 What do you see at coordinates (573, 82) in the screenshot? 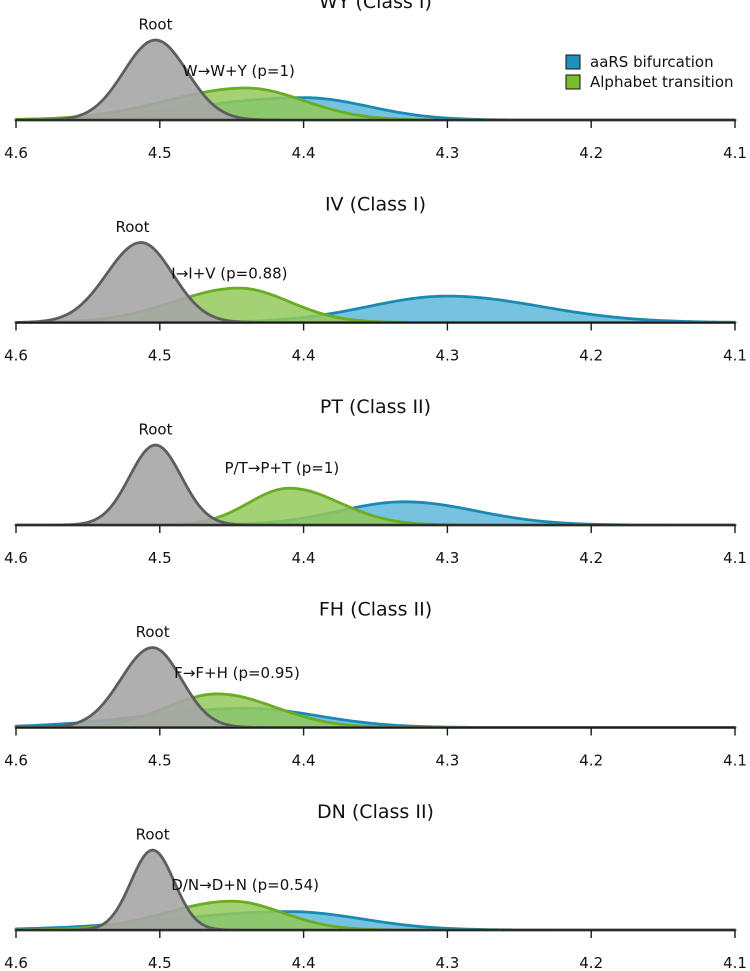
I see `legend-swatch-alphabet` at bounding box center [573, 82].